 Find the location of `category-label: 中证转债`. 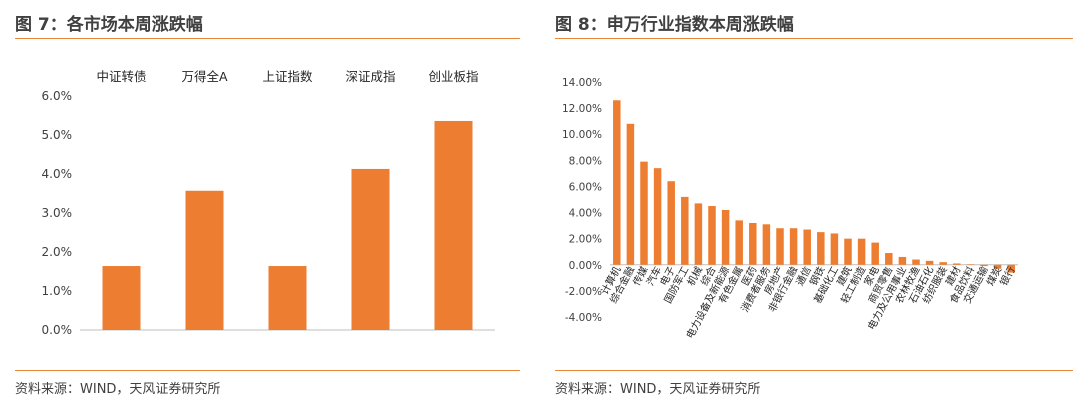

category-label: 中证转债 is located at coordinates (121, 76).